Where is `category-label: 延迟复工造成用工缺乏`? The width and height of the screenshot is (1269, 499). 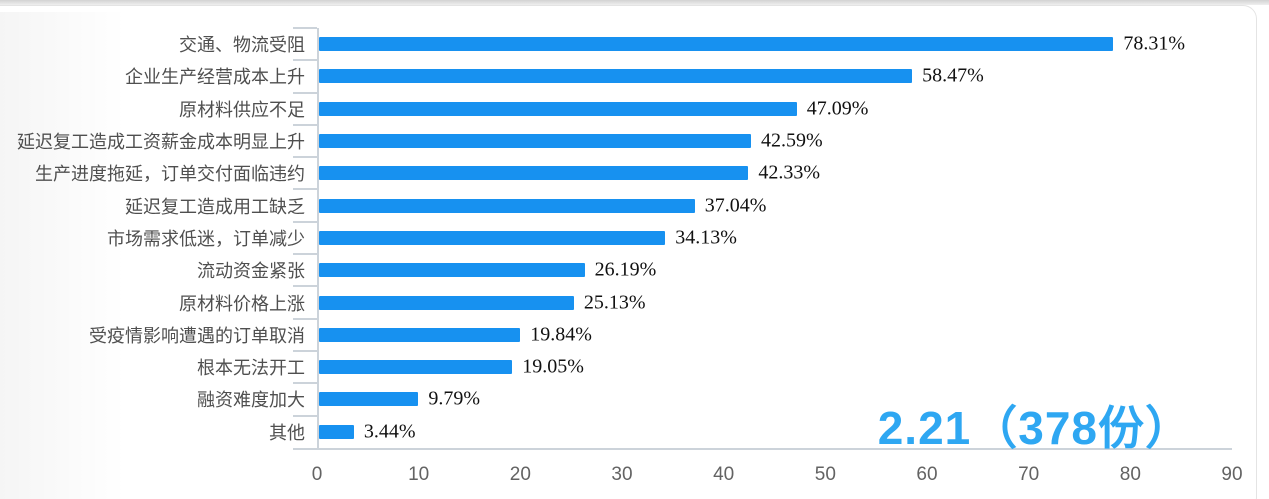 category-label: 延迟复工造成用工缺乏 is located at coordinates (215, 206).